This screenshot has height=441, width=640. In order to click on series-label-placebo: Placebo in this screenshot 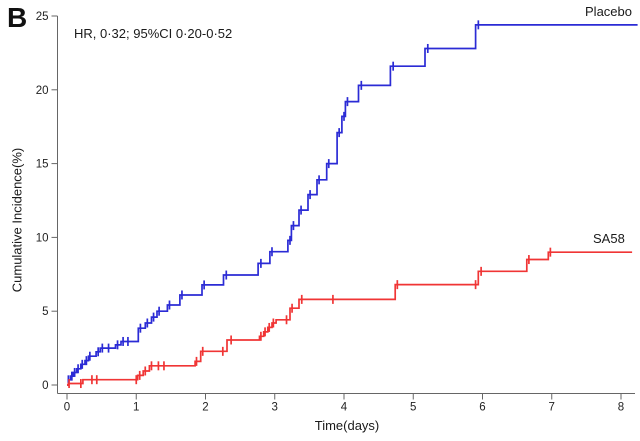, I will do `click(608, 11)`.